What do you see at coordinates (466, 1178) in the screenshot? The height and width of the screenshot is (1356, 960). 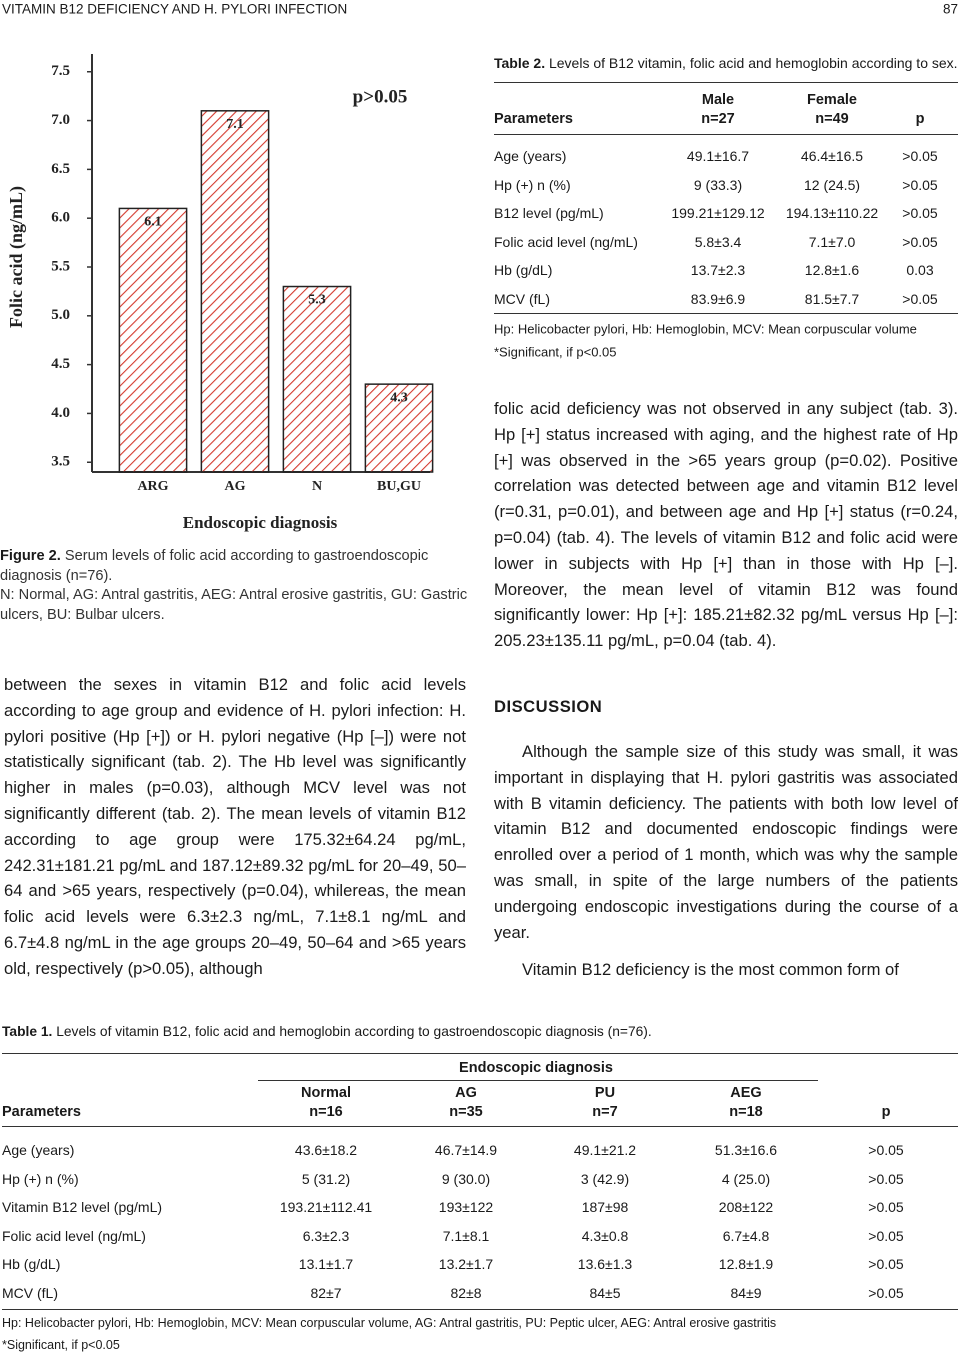 I see `table-cell: 9 (30.0)` at bounding box center [466, 1178].